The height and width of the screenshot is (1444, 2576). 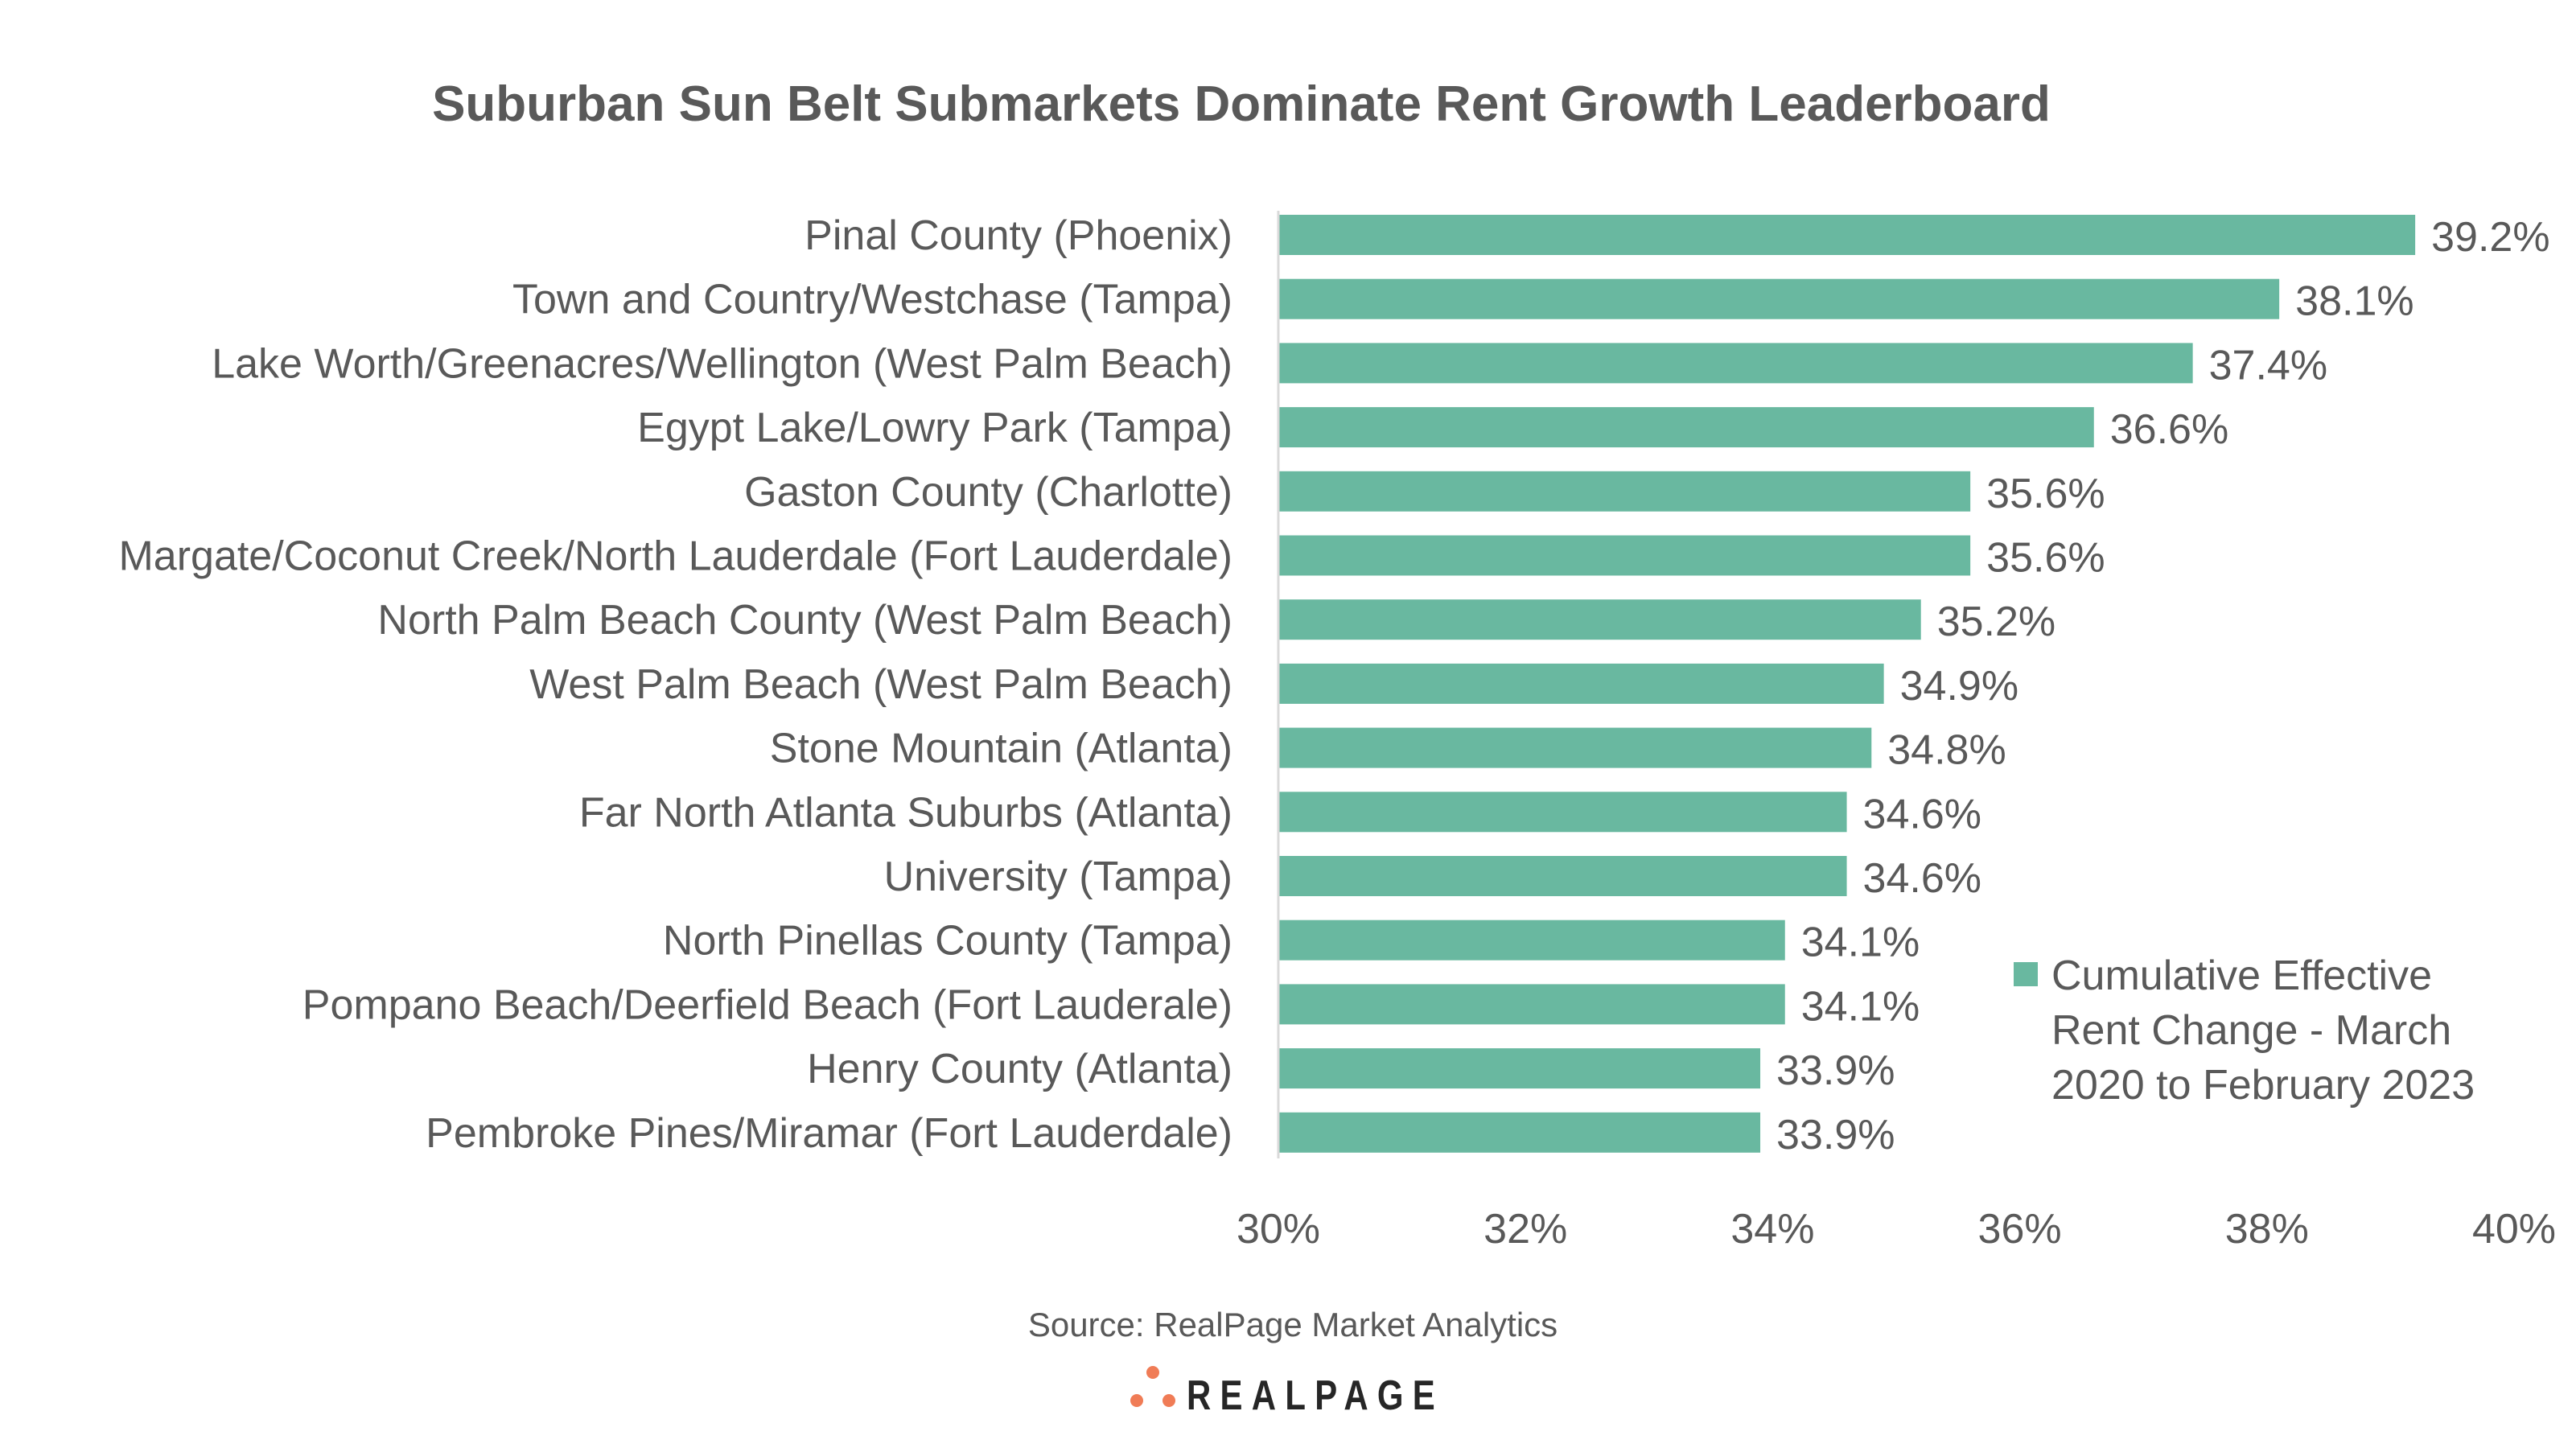 What do you see at coordinates (2263, 1085) in the screenshot?
I see `legend-label-line-3: 2020 to February 2023` at bounding box center [2263, 1085].